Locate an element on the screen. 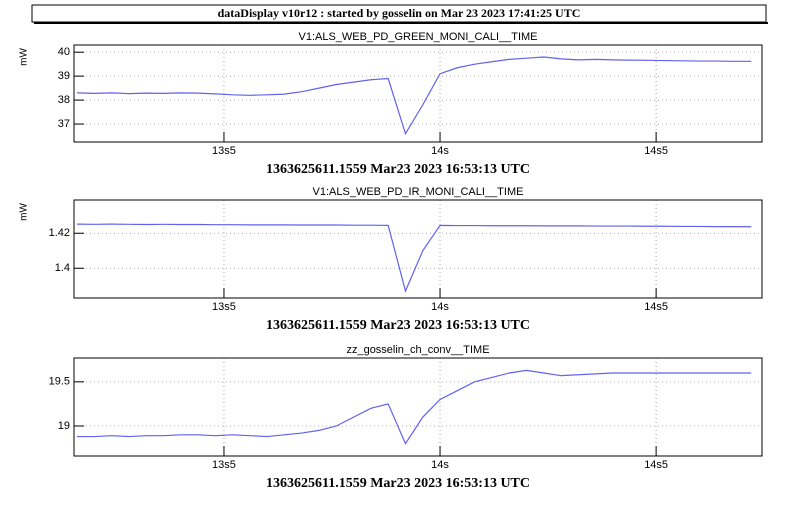  y-tick-label: 19.5 is located at coordinates (59, 382).